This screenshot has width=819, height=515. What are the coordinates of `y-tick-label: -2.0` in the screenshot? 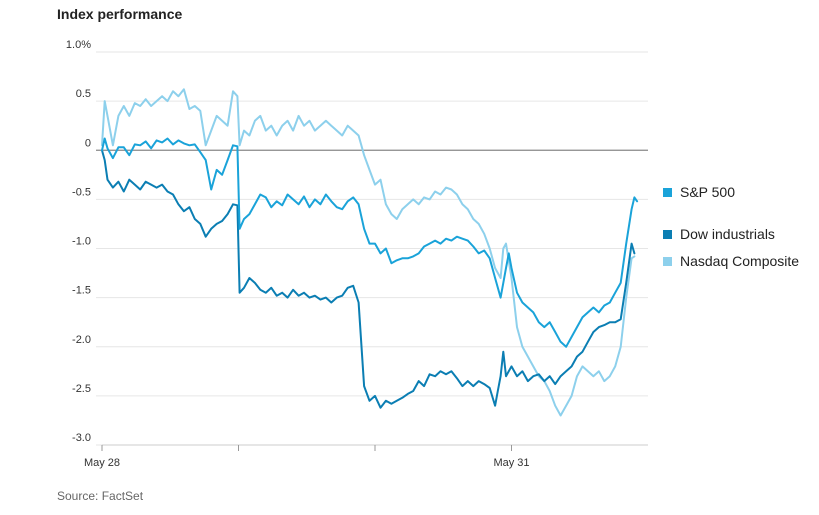 It's located at (81, 340).